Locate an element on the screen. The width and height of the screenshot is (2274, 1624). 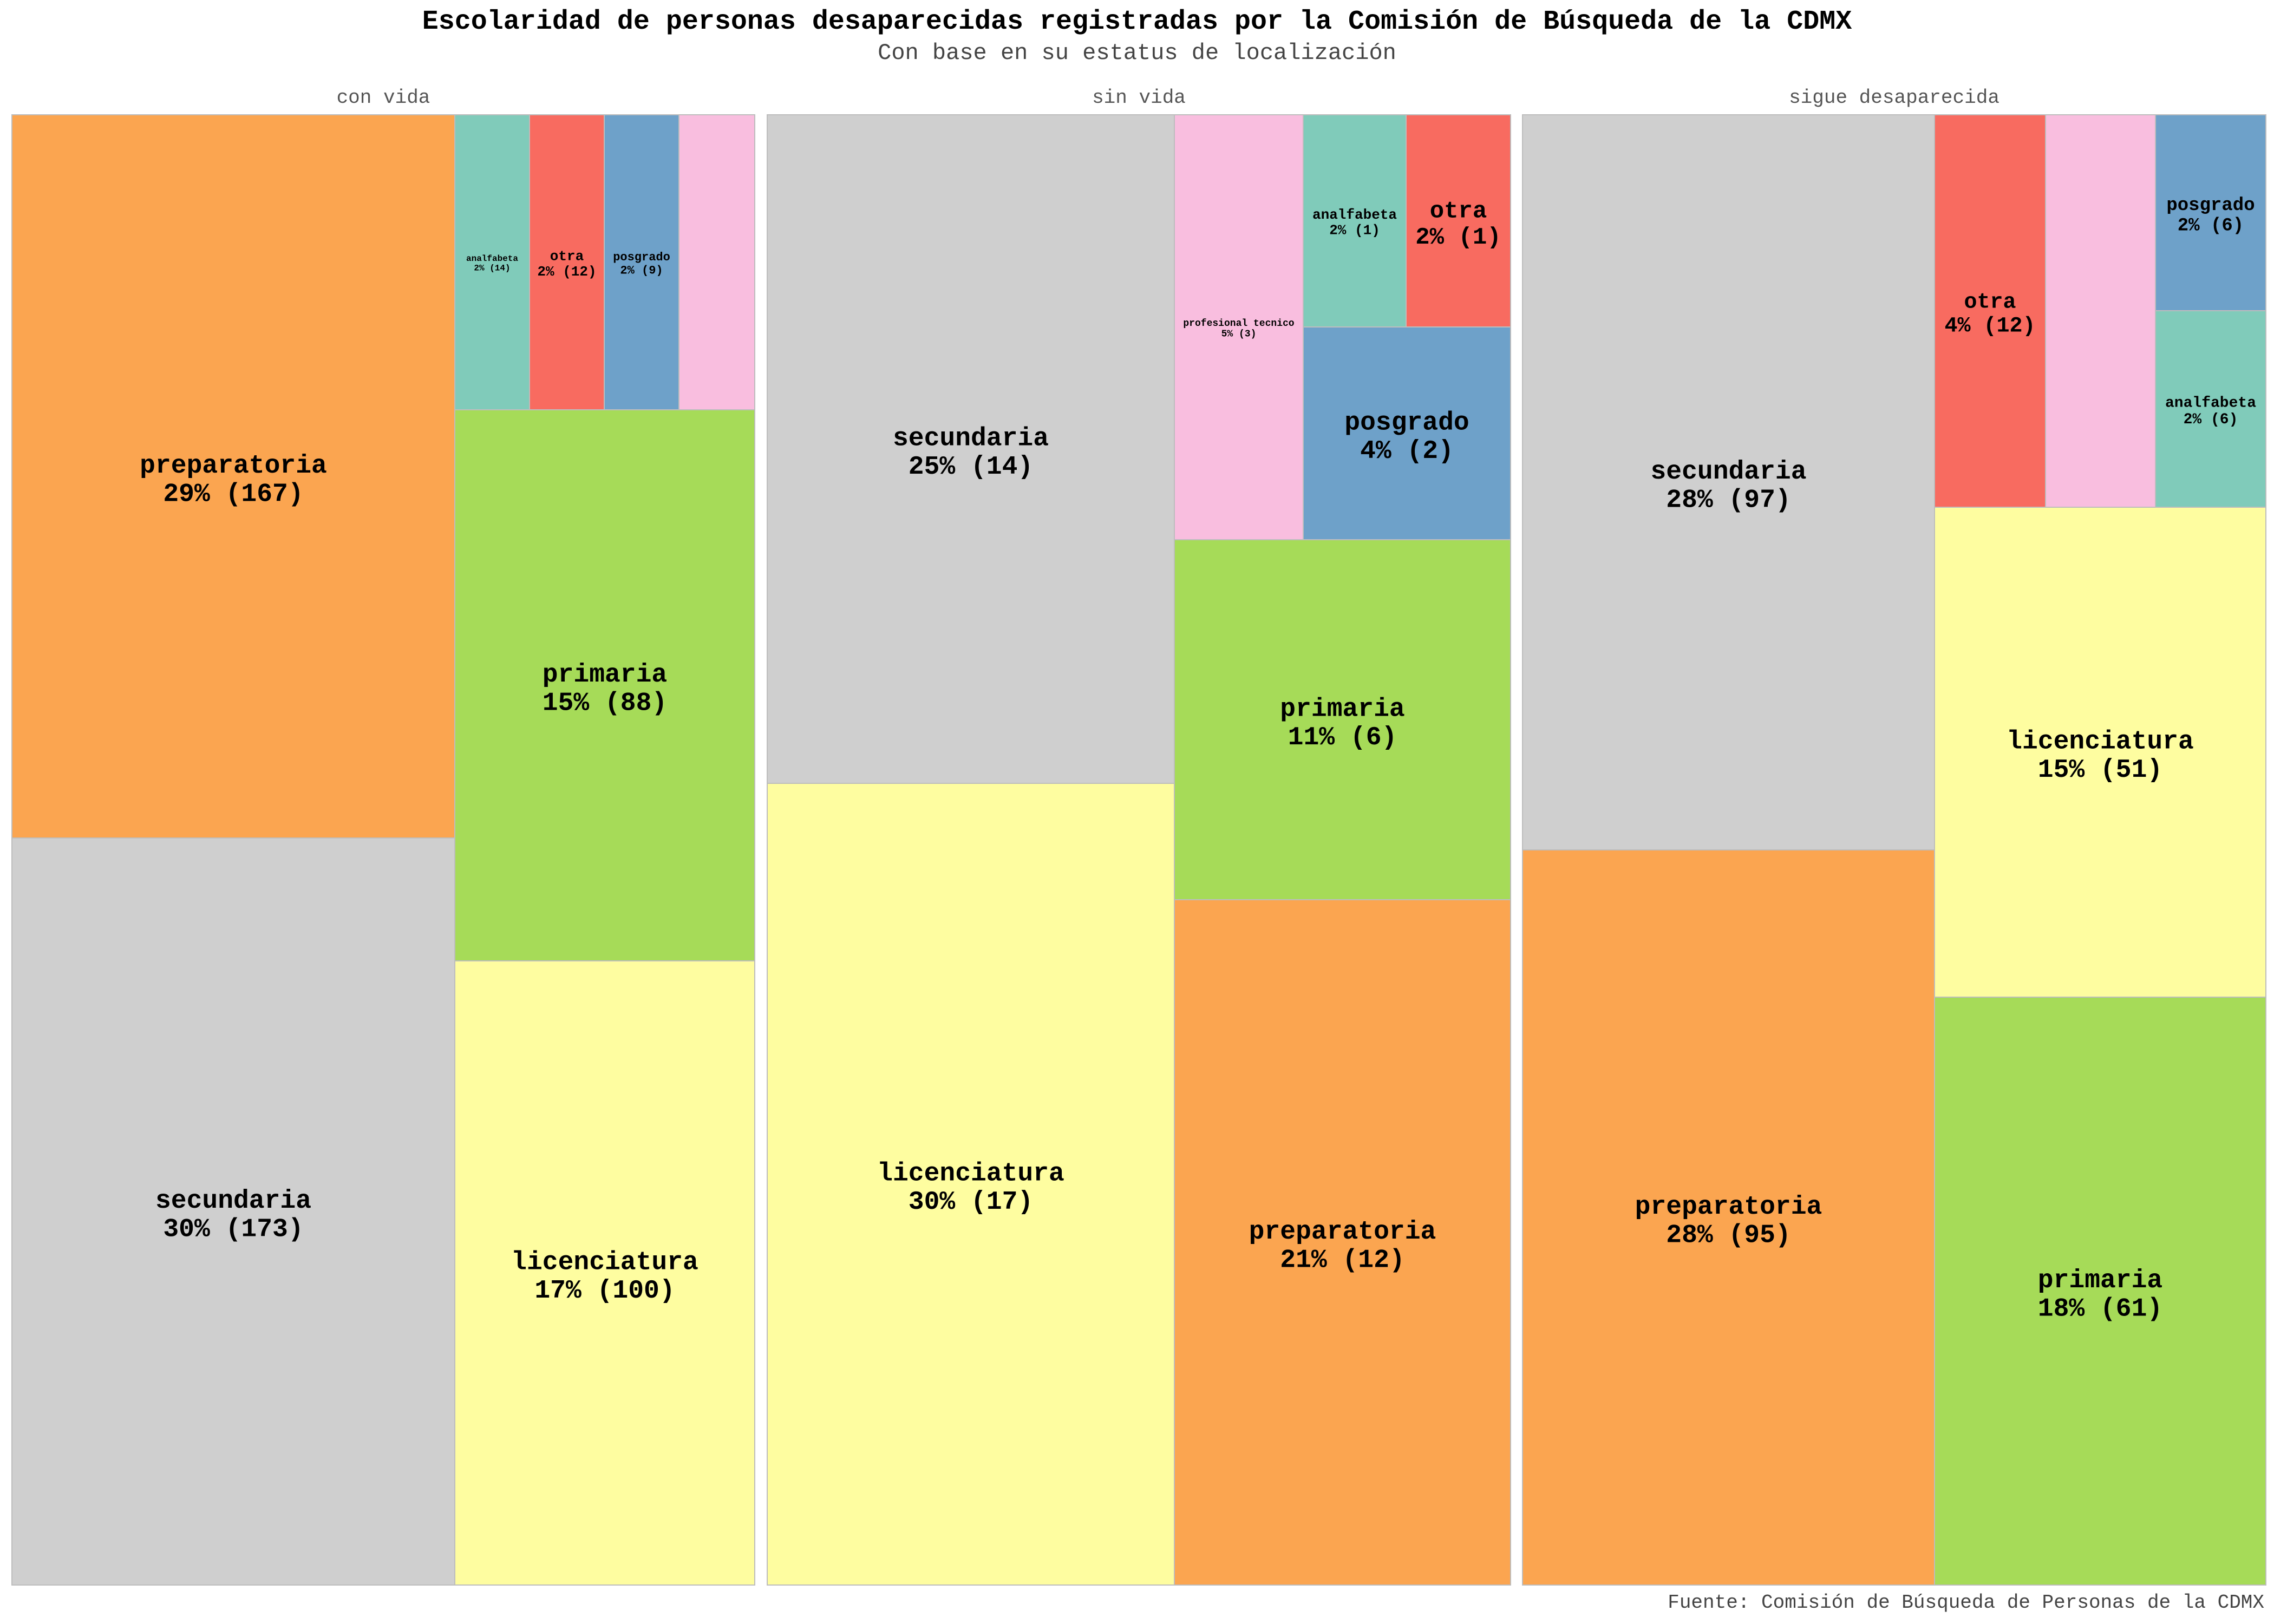
cell-value-label: 2% (9) is located at coordinates (641, 270).